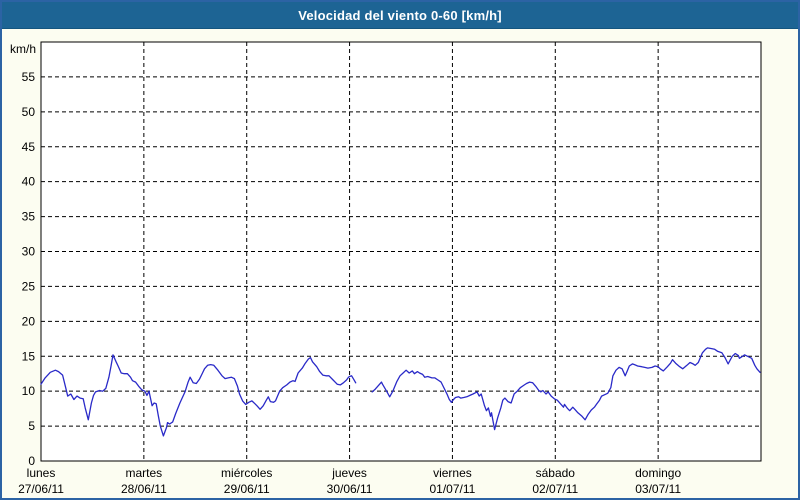 The width and height of the screenshot is (800, 500). I want to click on x-tick-day-label: sábado, so click(556, 473).